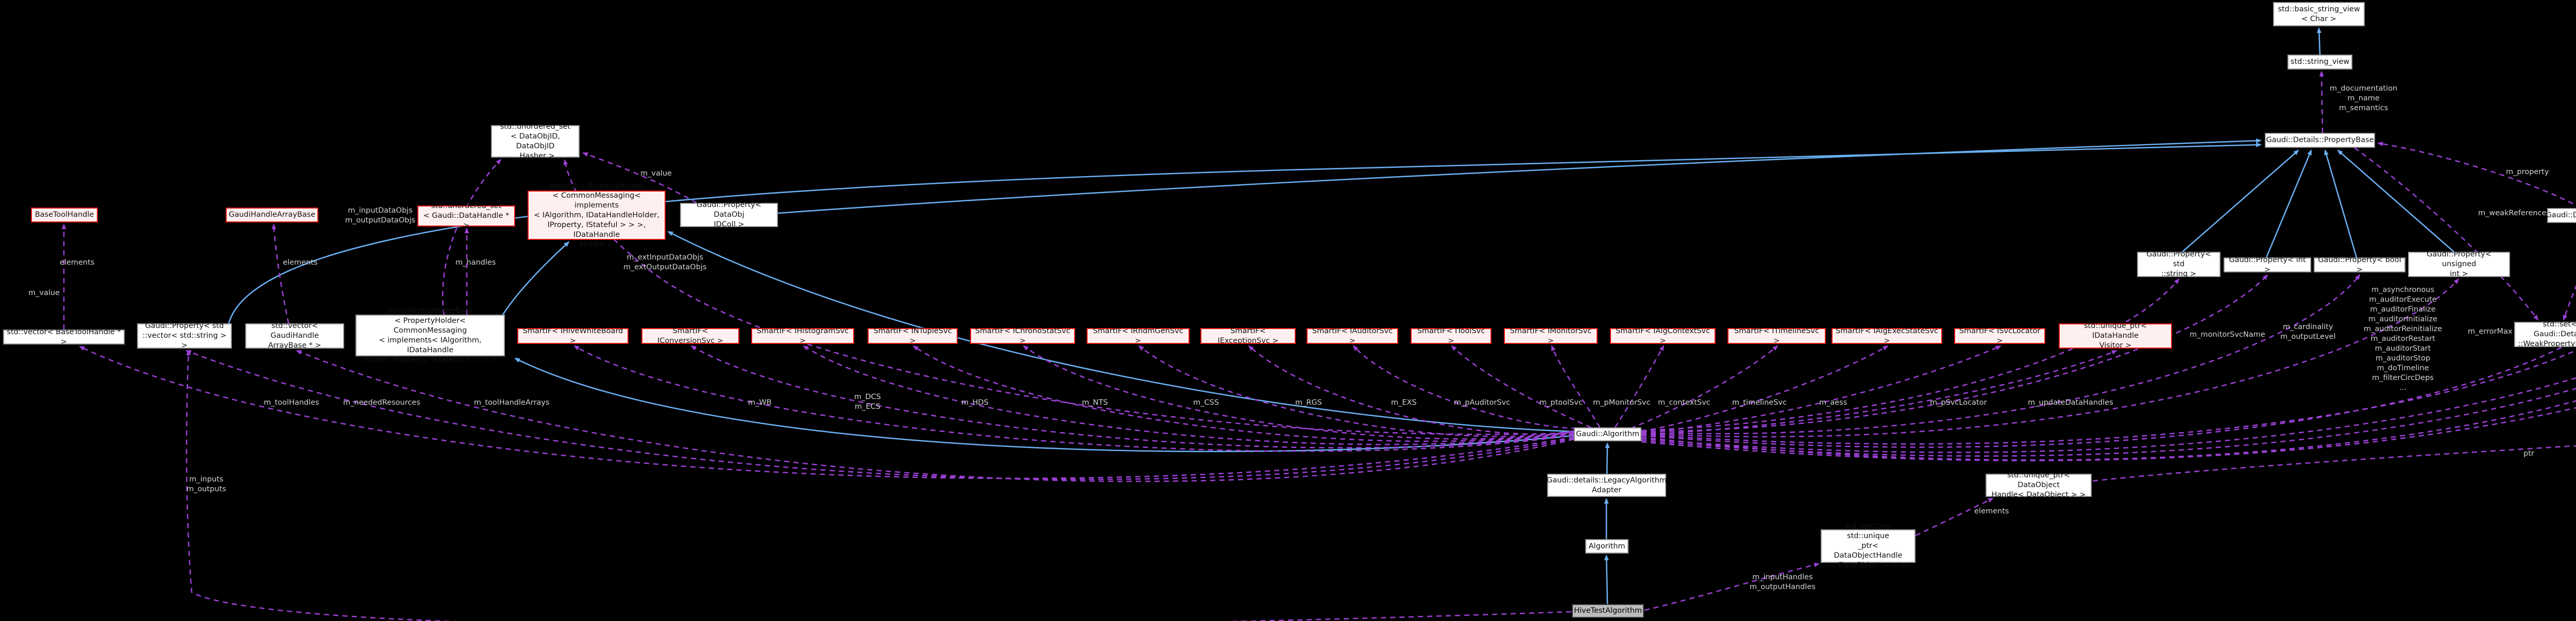  What do you see at coordinates (2490, 331) in the screenshot?
I see `edge-label: m_errorMax` at bounding box center [2490, 331].